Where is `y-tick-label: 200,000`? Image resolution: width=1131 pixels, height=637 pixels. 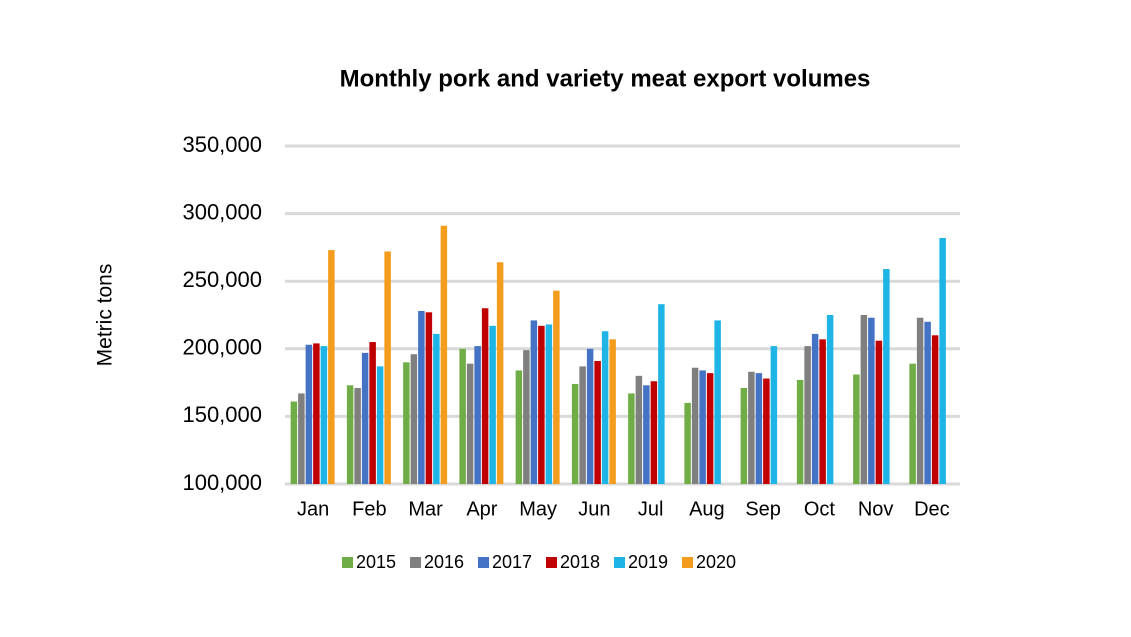
y-tick-label: 200,000 is located at coordinates (222, 347).